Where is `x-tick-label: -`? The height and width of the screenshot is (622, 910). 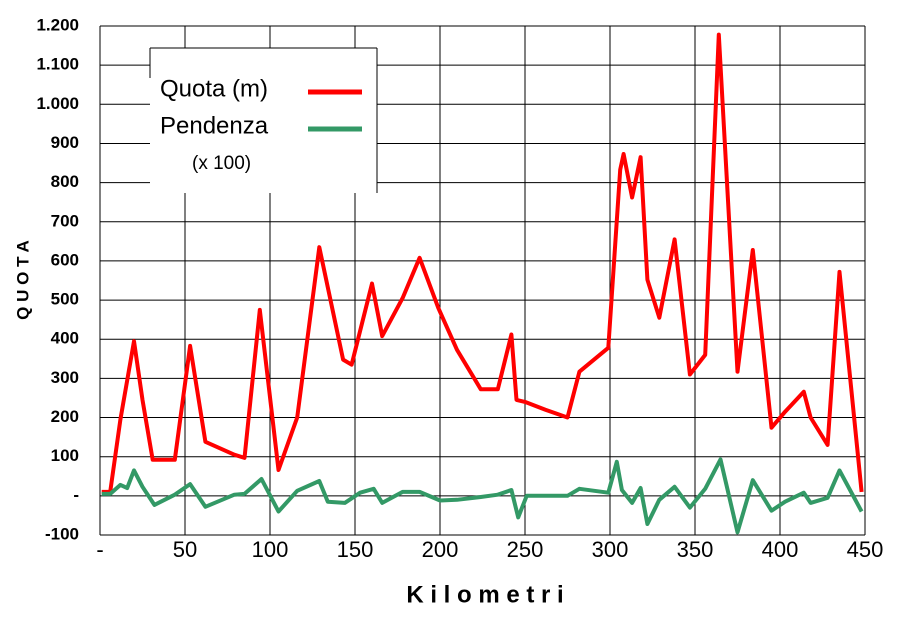 x-tick-label: - is located at coordinates (99, 549).